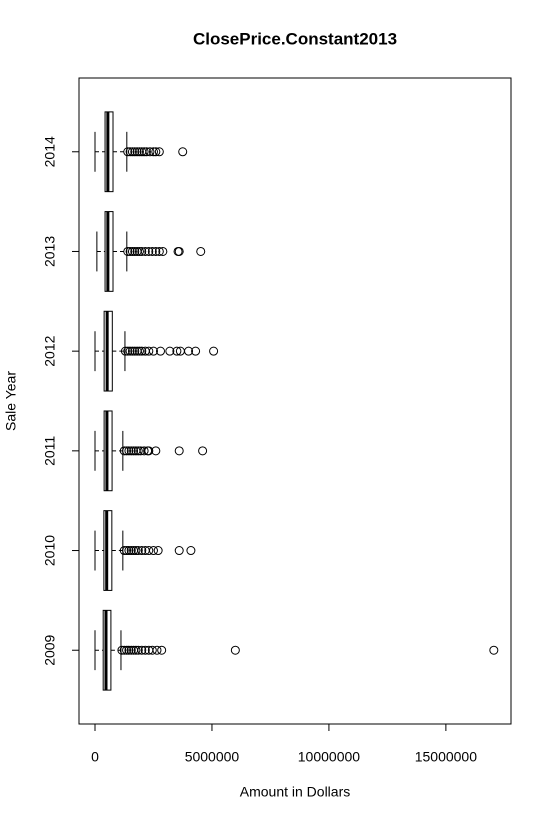 This screenshot has width=551, height=823. What do you see at coordinates (212, 757) in the screenshot?
I see `x-tick-label: 5000000` at bounding box center [212, 757].